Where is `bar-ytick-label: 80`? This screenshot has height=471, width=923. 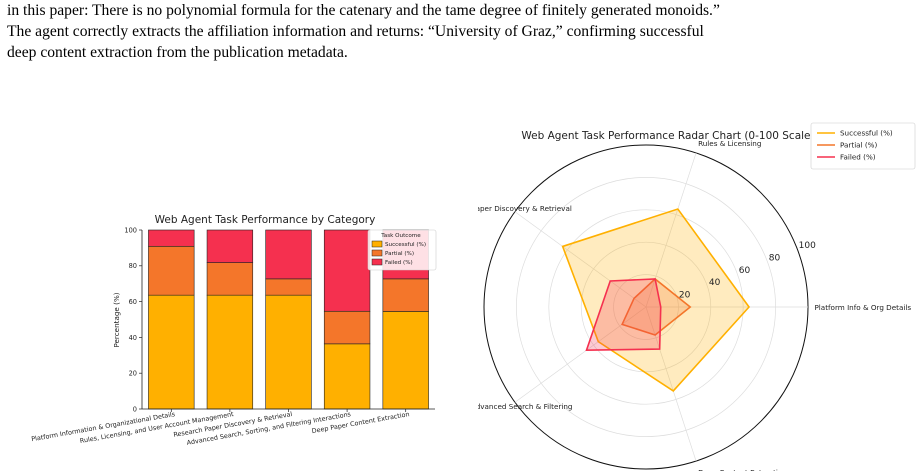 bar-ytick-label: 80 is located at coordinates (133, 266).